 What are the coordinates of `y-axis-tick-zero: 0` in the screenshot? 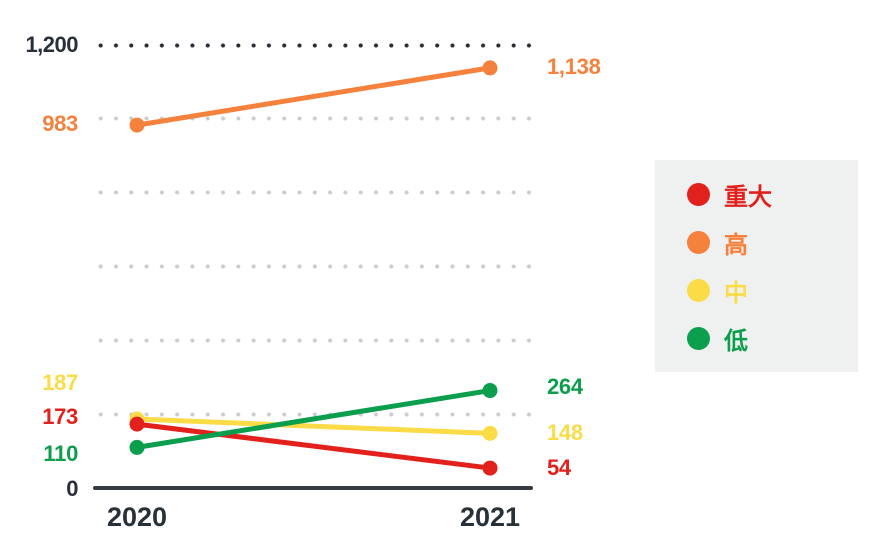 It's located at (72, 488).